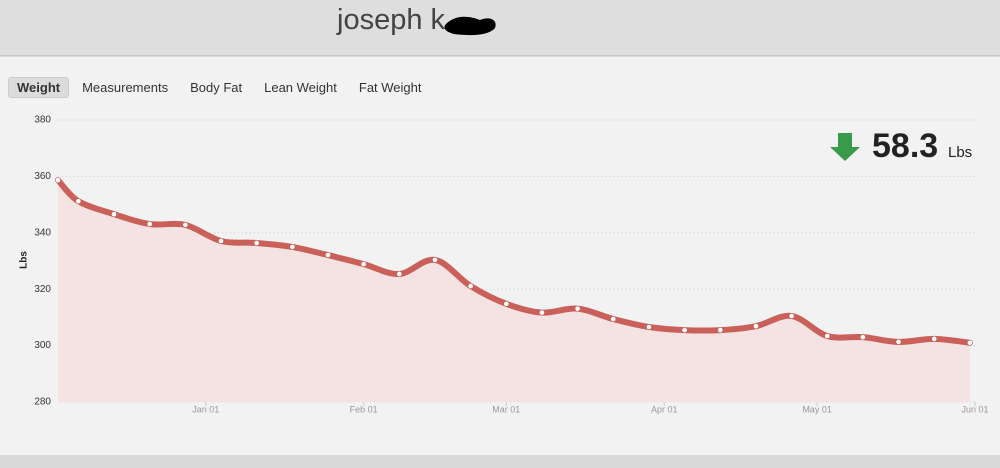 The height and width of the screenshot is (468, 1000). What do you see at coordinates (42, 232) in the screenshot?
I see `y-tick-label: 340` at bounding box center [42, 232].